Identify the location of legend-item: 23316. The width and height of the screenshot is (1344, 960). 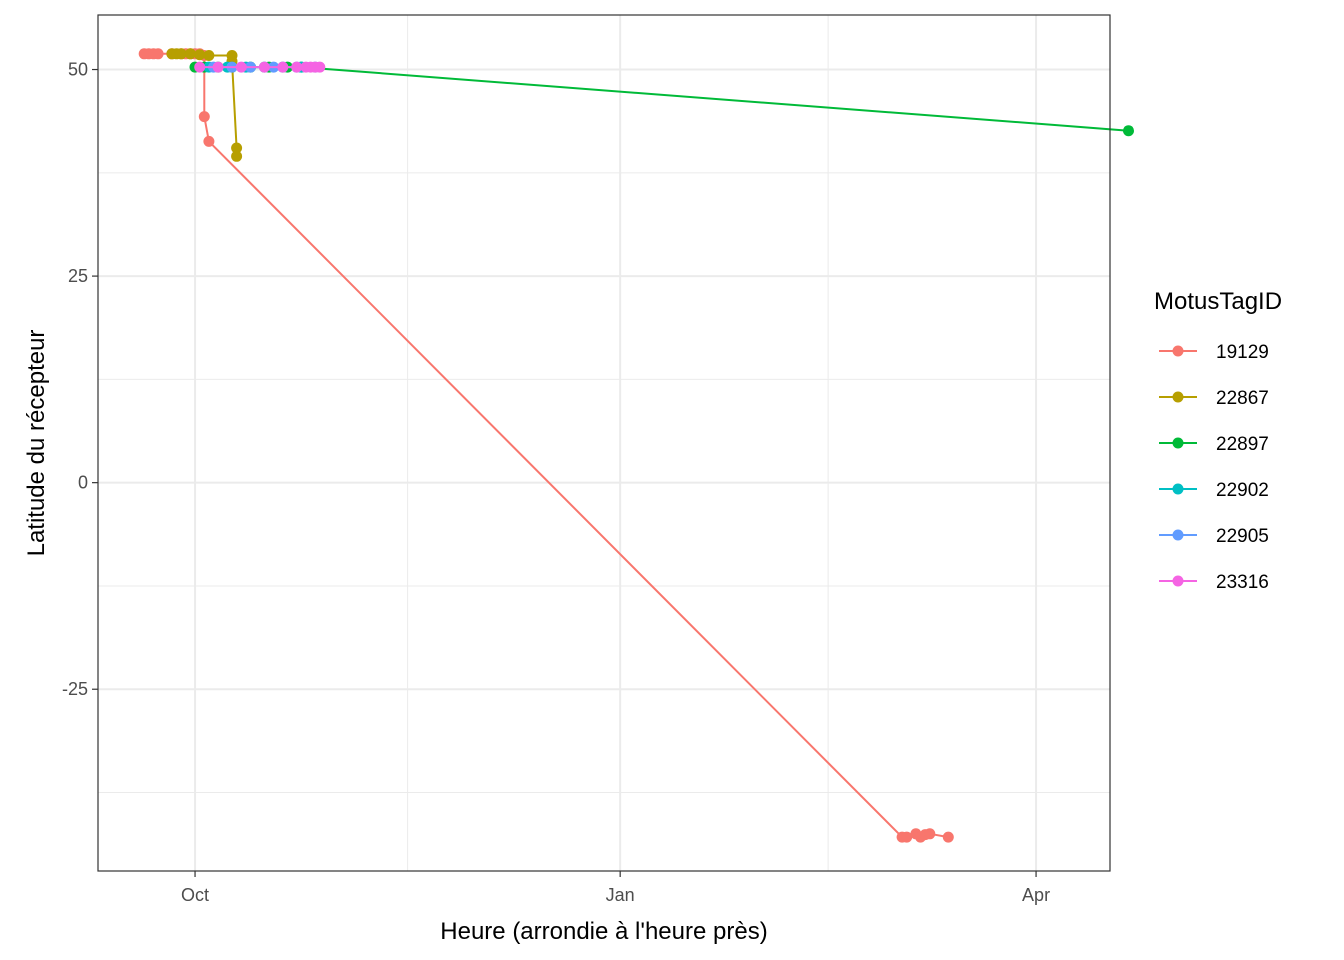
(1214, 582).